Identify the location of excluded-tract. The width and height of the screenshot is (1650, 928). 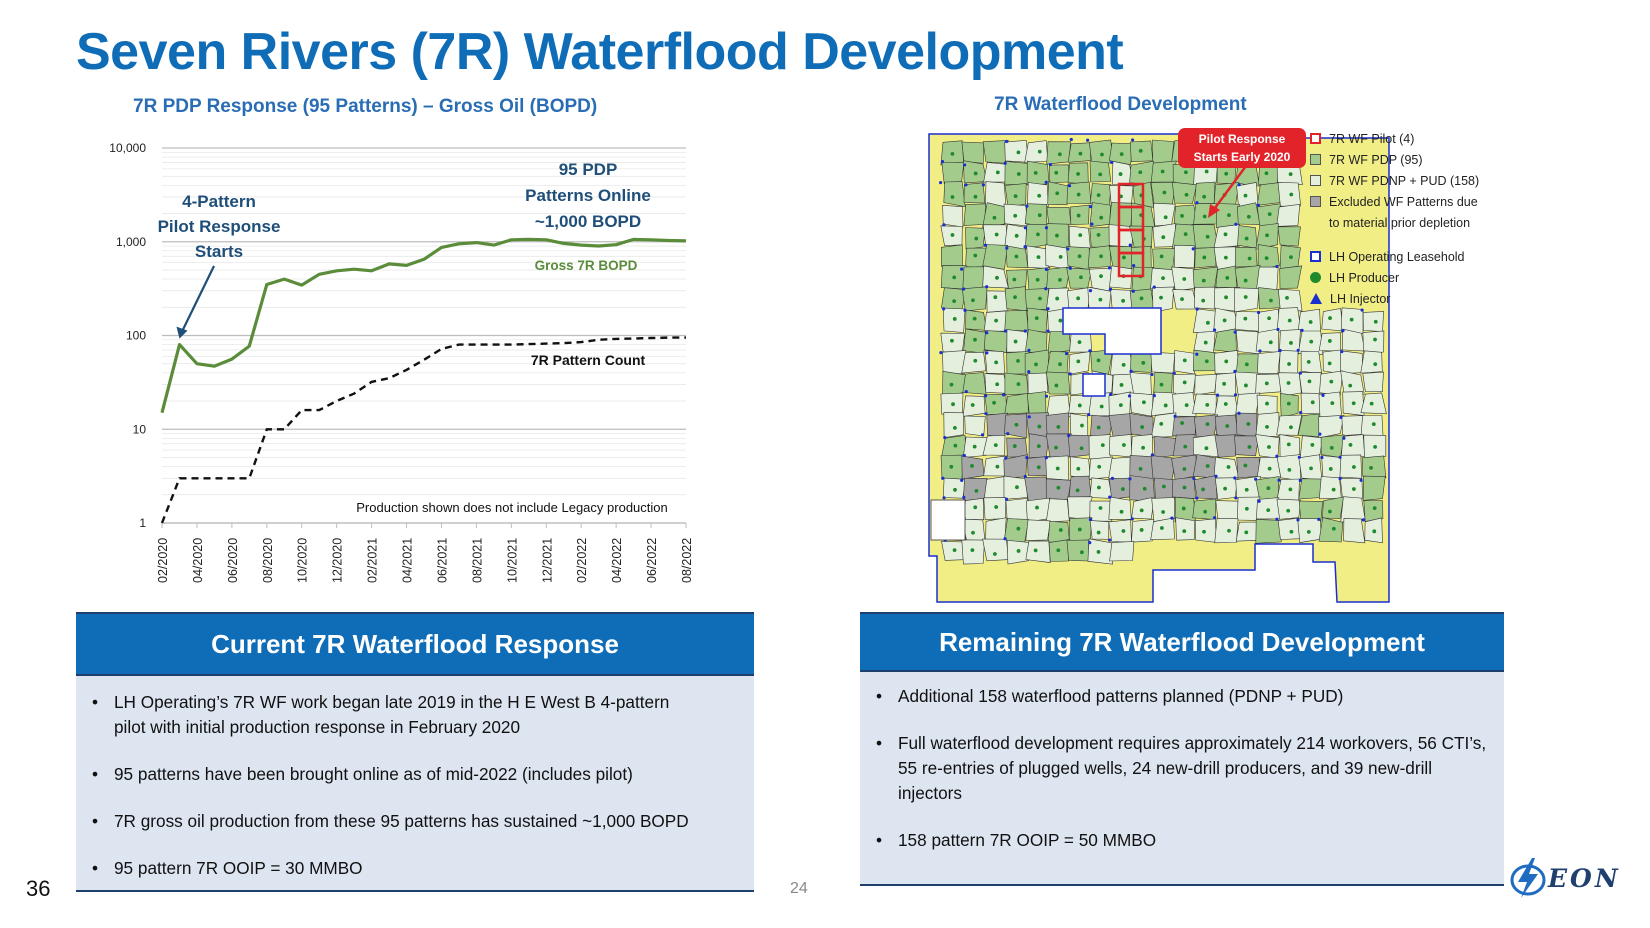
(1094, 385).